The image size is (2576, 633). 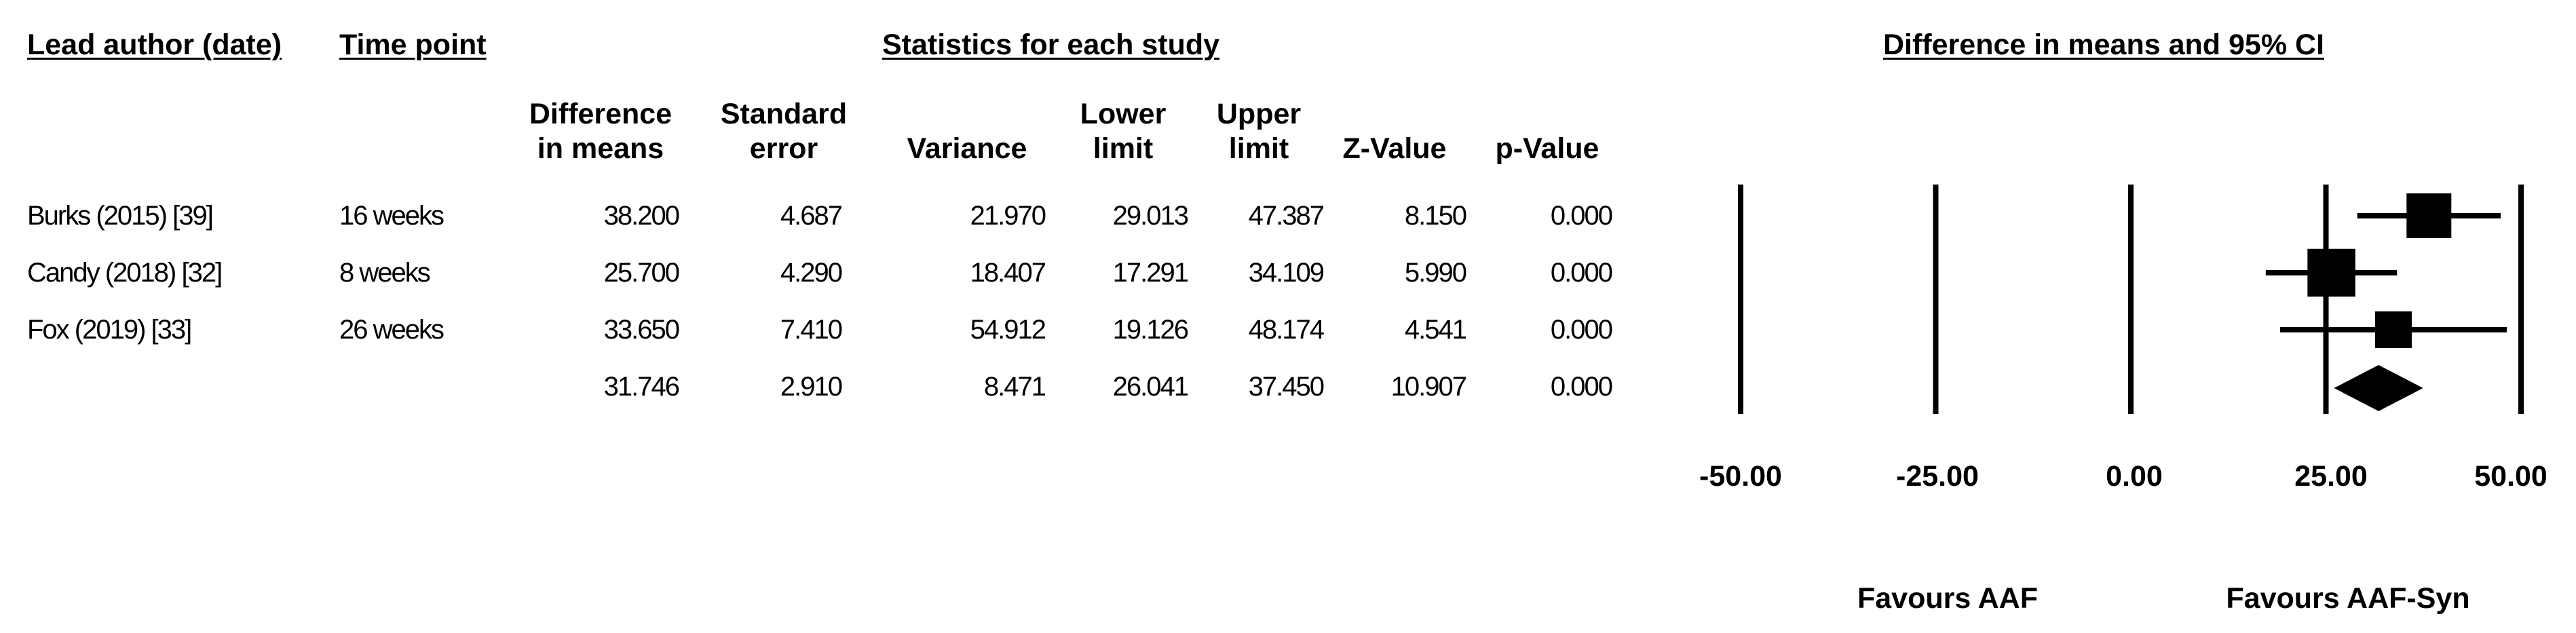 What do you see at coordinates (1150, 330) in the screenshot?
I see `cell-lower: 19.126` at bounding box center [1150, 330].